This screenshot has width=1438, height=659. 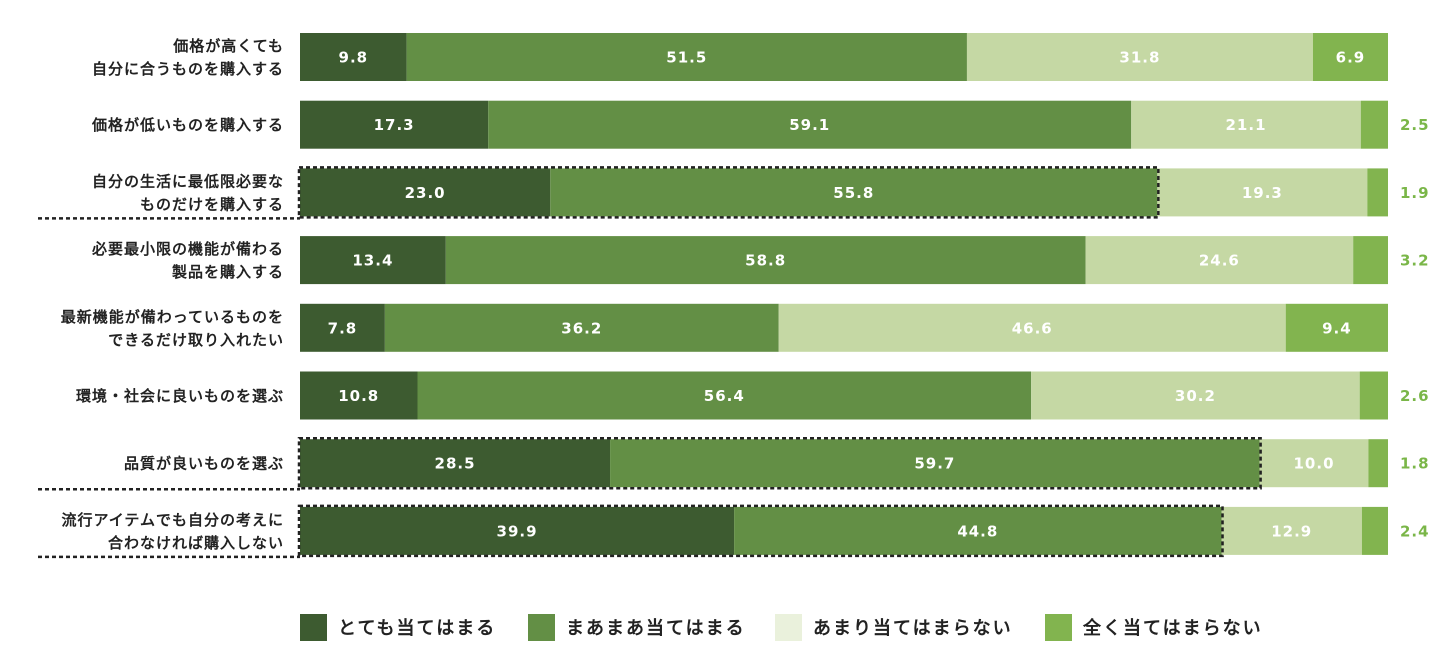 I want to click on data-label-5-1: 7.8, so click(x=343, y=328).